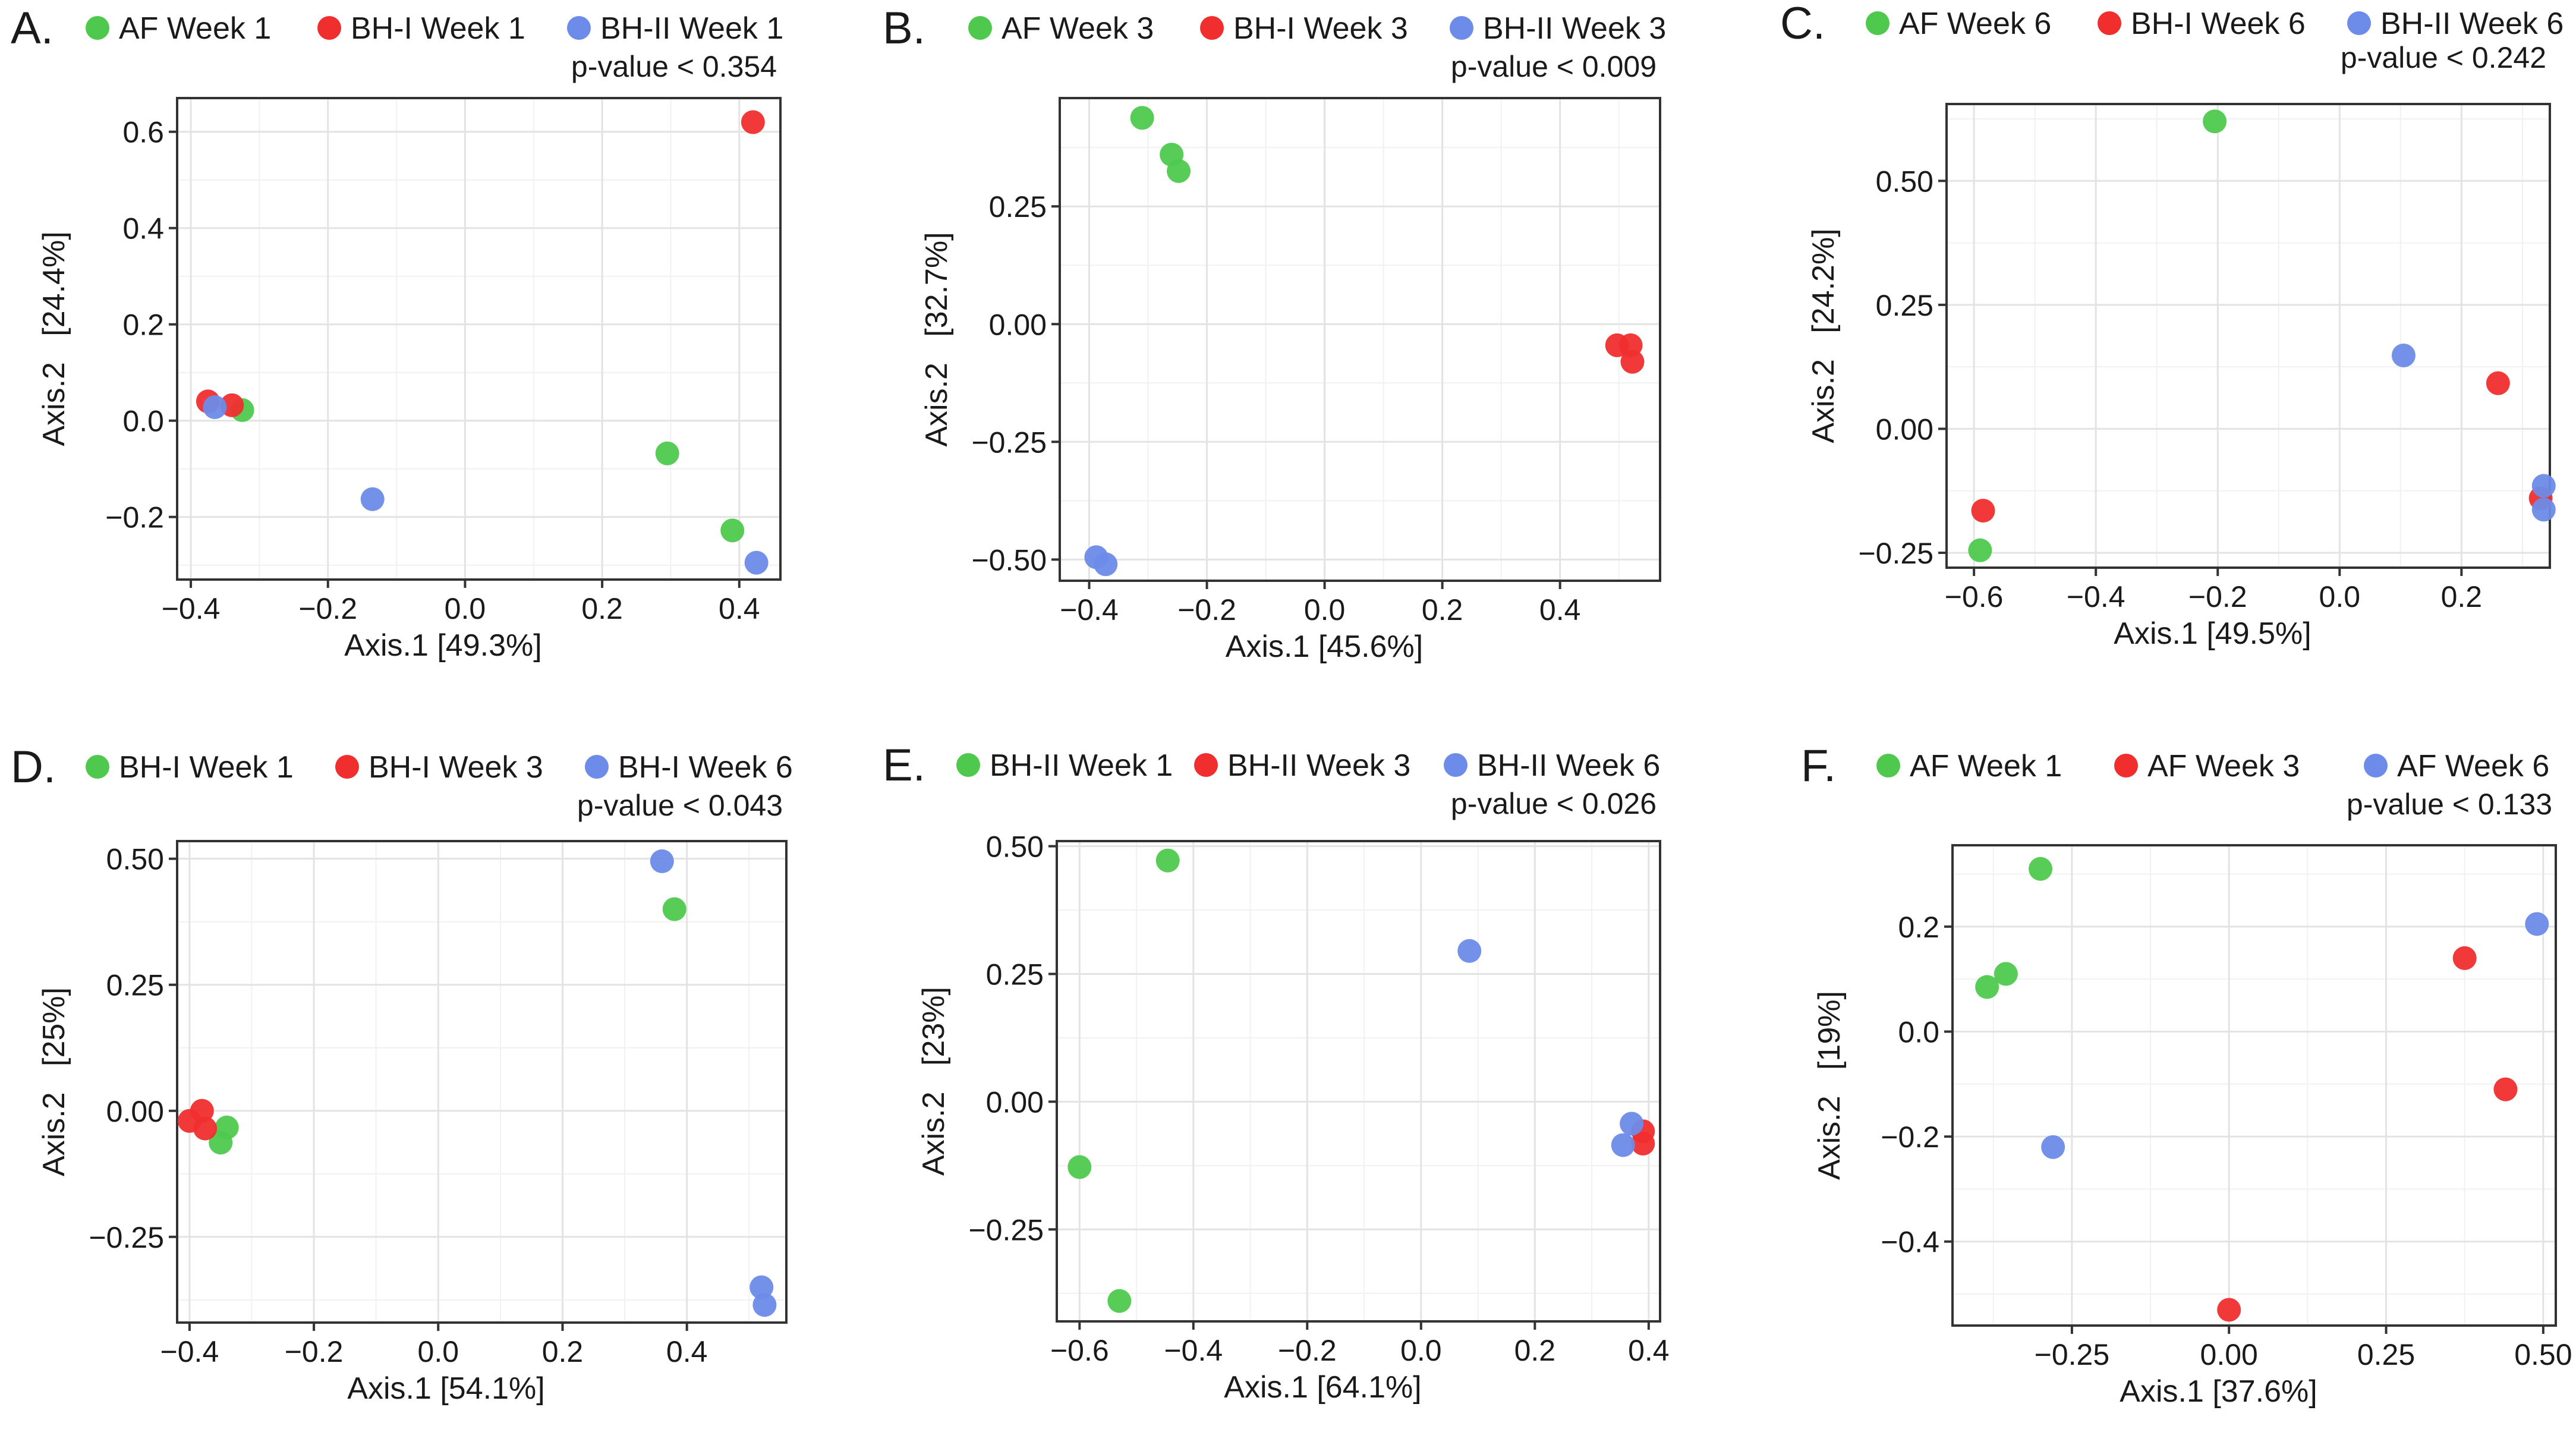  Describe the element at coordinates (2444, 58) in the screenshot. I see `p-value-annotation: p-value < 0.242` at that location.